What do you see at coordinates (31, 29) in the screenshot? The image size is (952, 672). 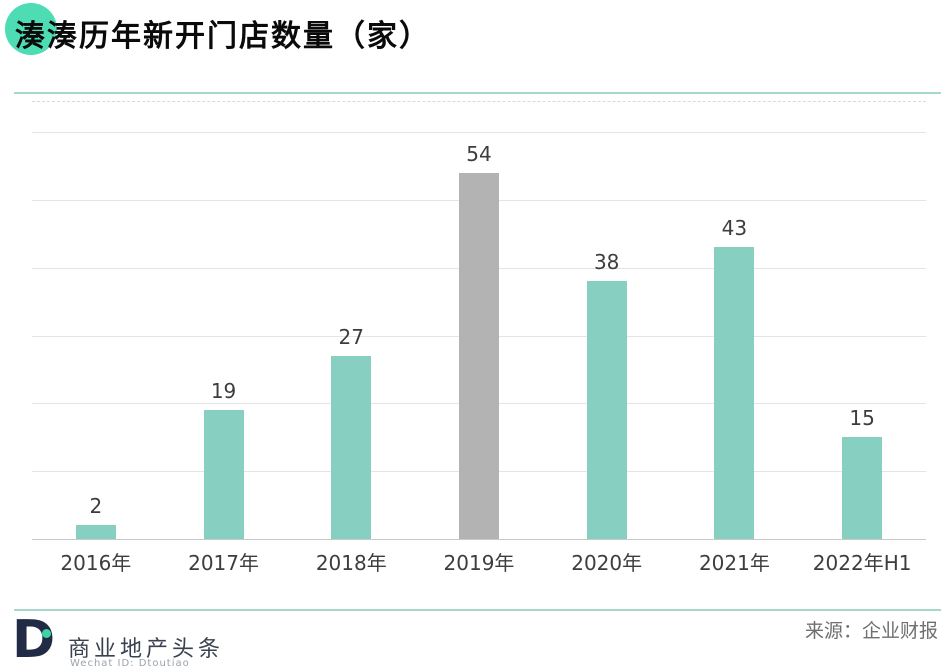 I see `title-accent-circle` at bounding box center [31, 29].